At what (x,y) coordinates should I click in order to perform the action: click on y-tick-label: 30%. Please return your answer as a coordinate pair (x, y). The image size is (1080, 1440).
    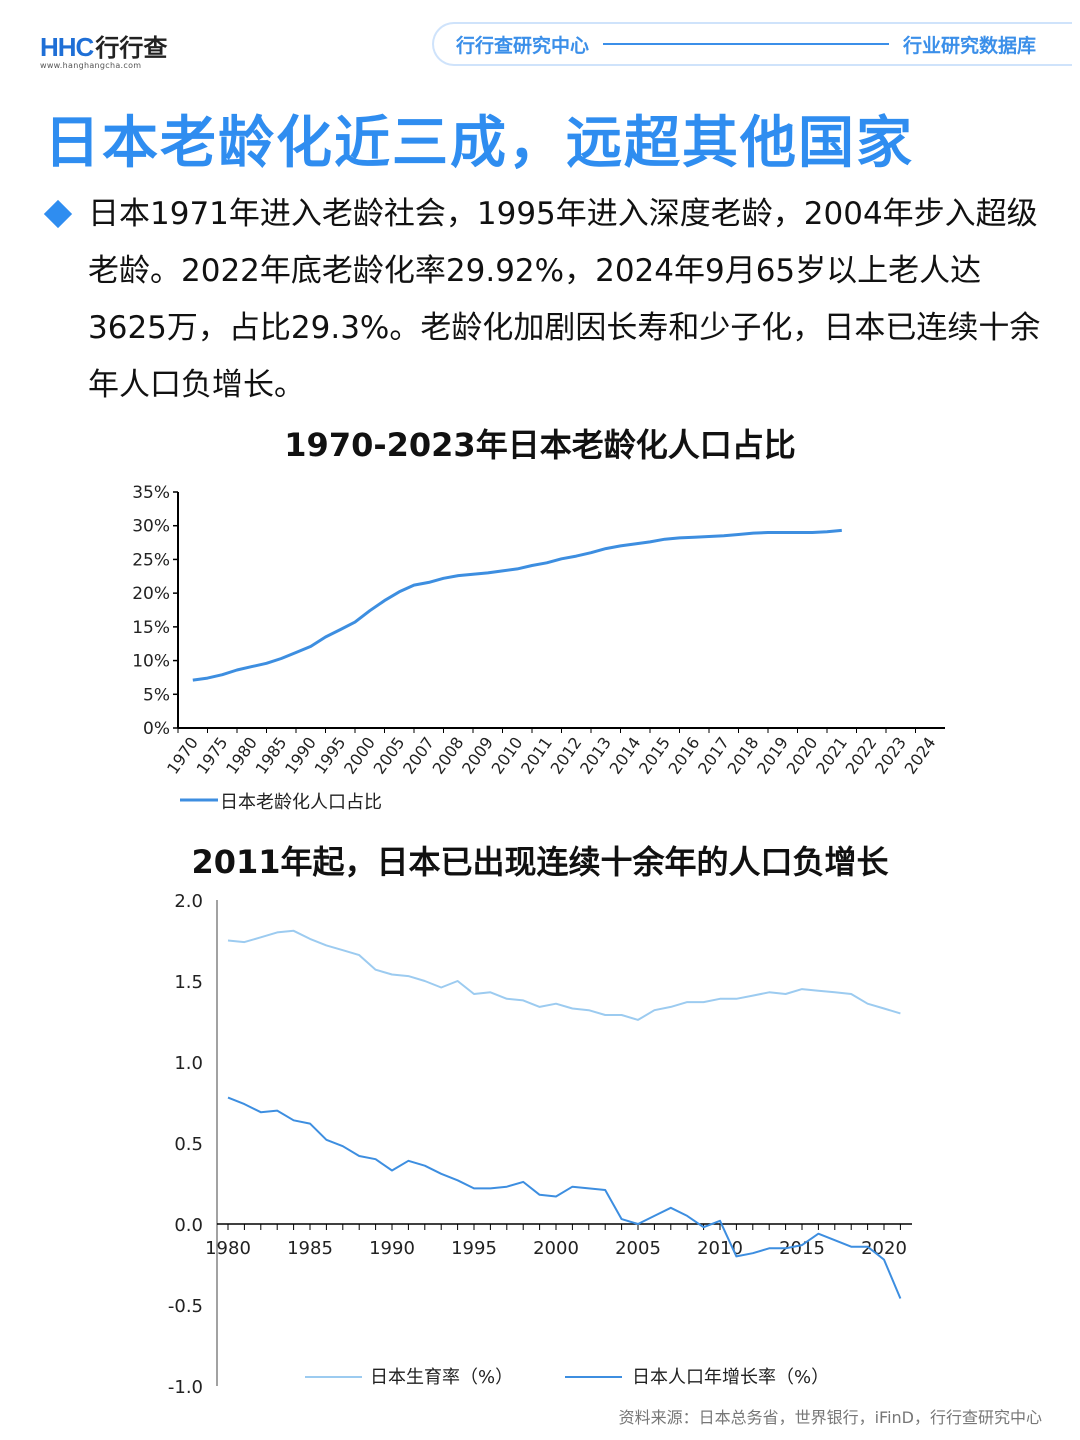
    Looking at the image, I should click on (151, 527).